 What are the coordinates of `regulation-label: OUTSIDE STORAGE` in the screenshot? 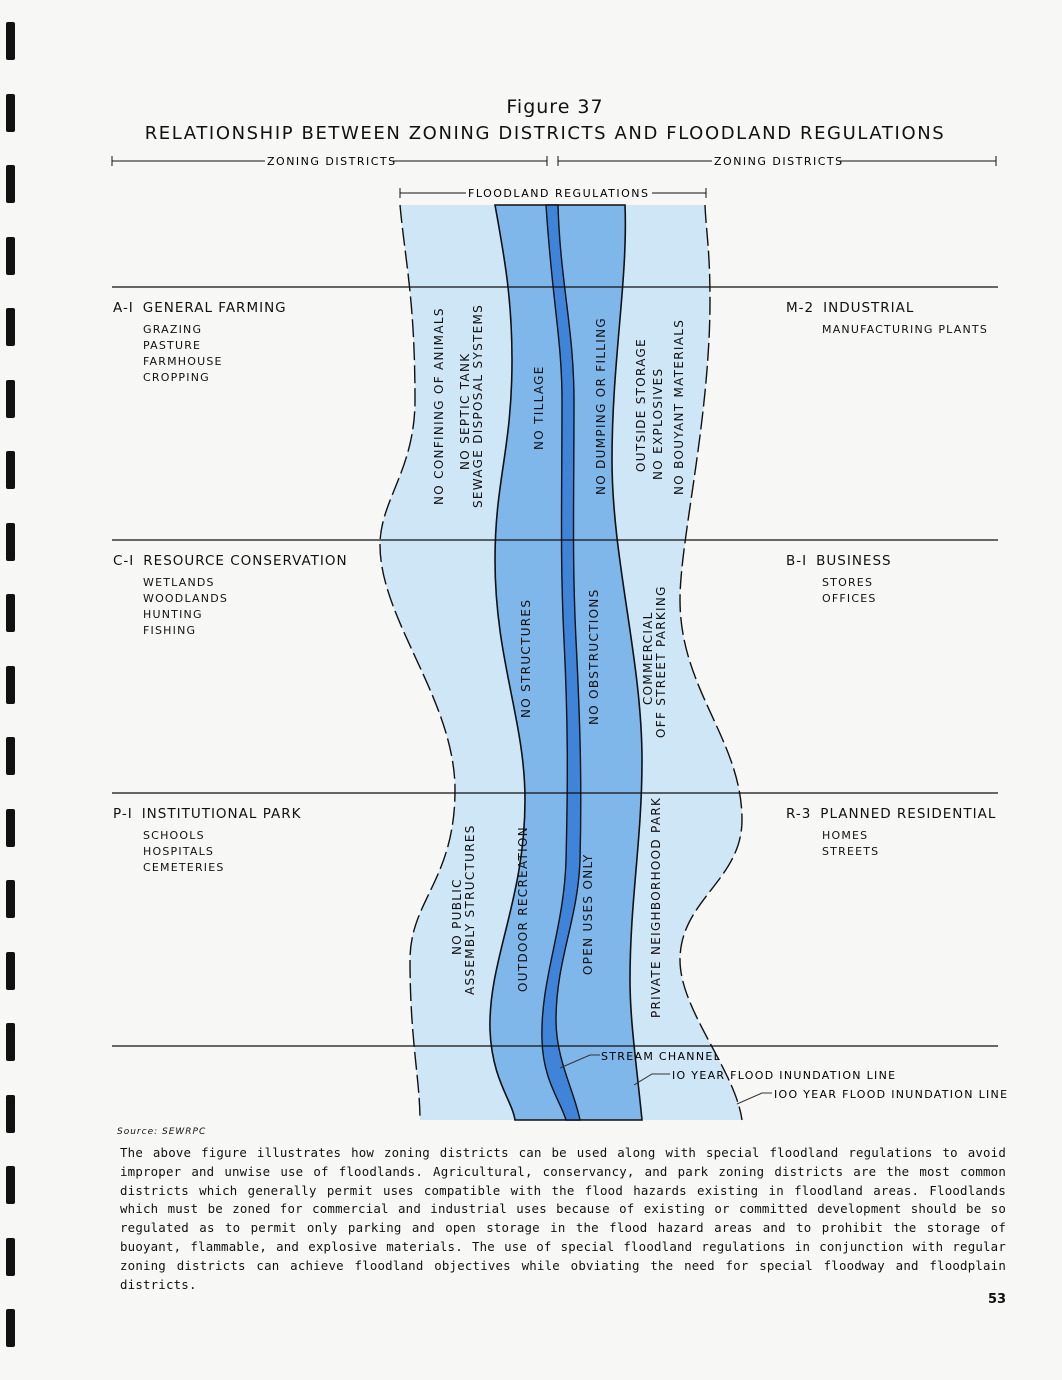 It's located at (641, 405).